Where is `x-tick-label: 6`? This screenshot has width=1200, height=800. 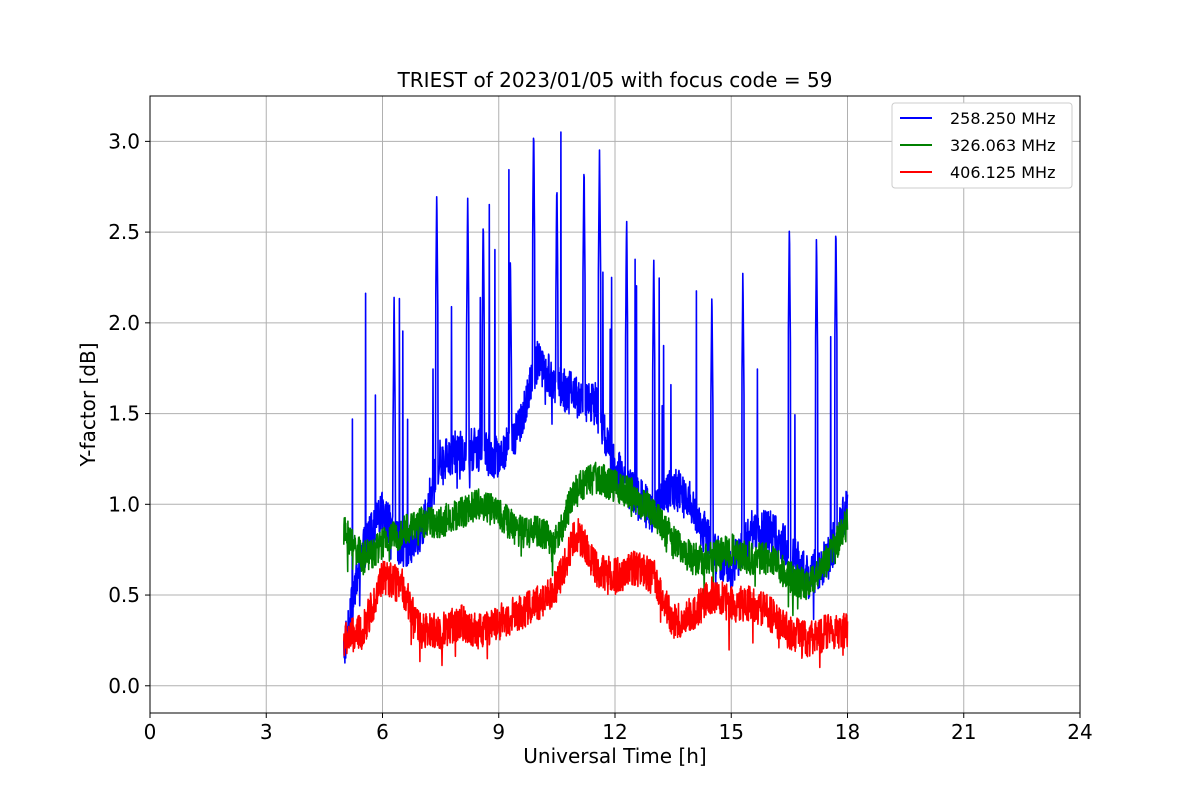
x-tick-label: 6 is located at coordinates (382, 732).